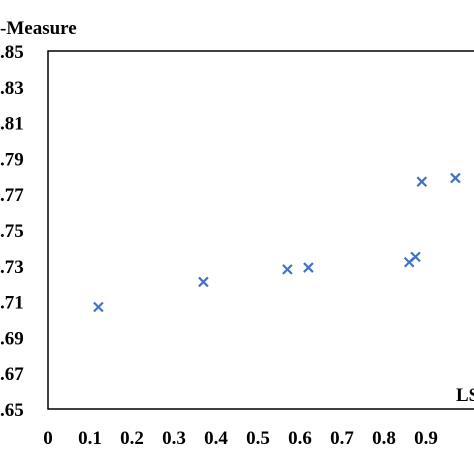  What do you see at coordinates (132, 438) in the screenshot?
I see `x-tick-label: 0.2` at bounding box center [132, 438].